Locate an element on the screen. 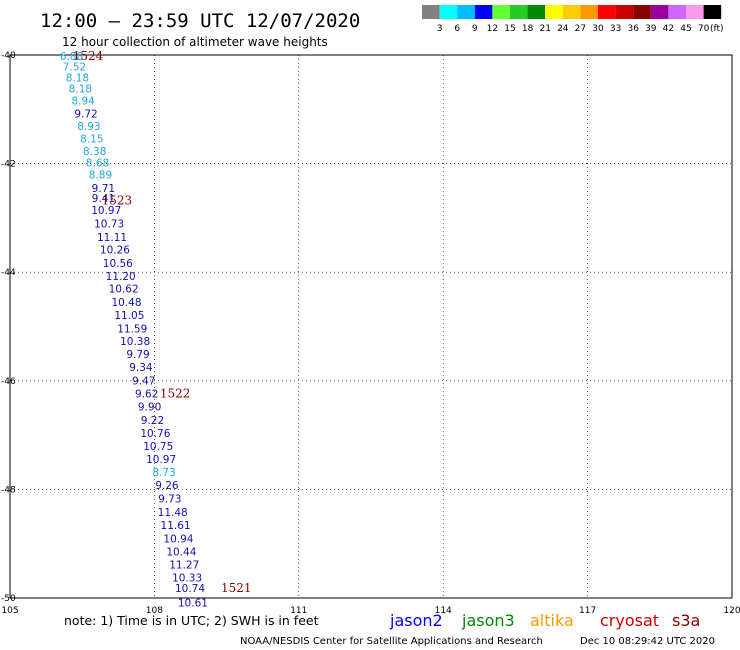  y-tick-label: -48 is located at coordinates (8, 490).